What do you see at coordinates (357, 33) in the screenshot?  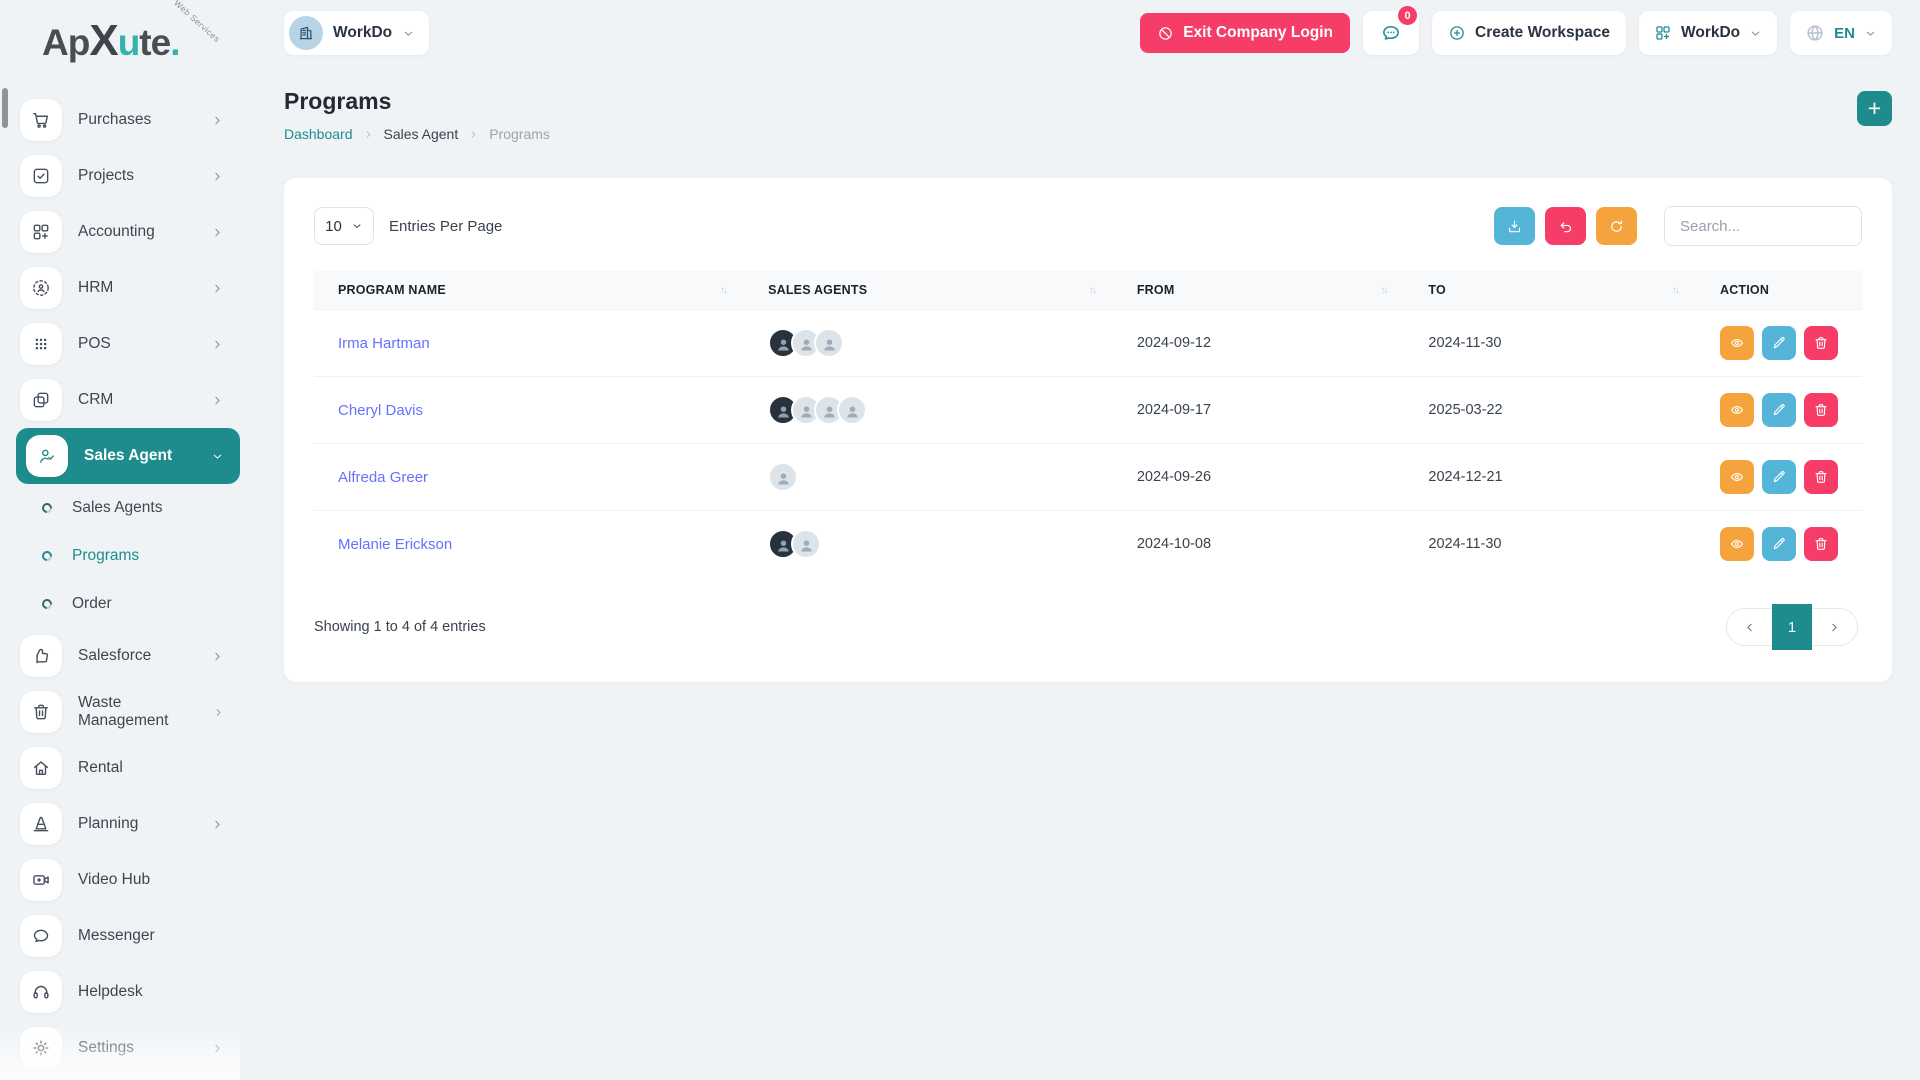 I see `company-selector: WorkDo` at bounding box center [357, 33].